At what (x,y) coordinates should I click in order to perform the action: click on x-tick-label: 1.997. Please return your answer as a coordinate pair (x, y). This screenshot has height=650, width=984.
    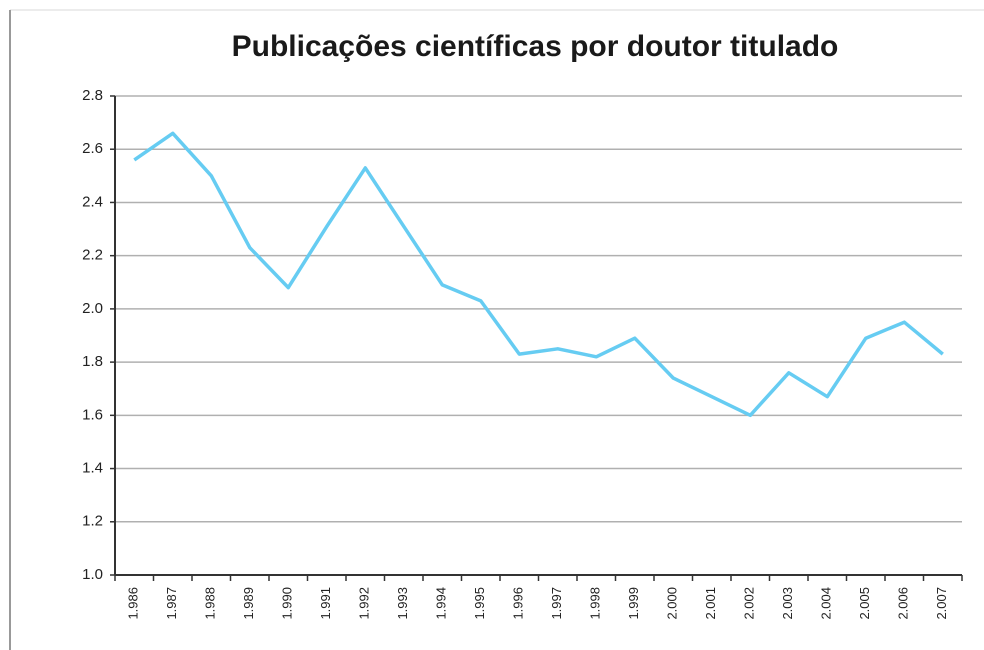
    Looking at the image, I should click on (556, 603).